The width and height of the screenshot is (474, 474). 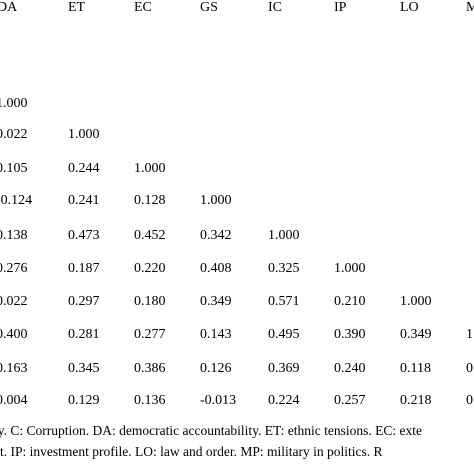 What do you see at coordinates (470, 7) in the screenshot?
I see `header-mp: M` at bounding box center [470, 7].